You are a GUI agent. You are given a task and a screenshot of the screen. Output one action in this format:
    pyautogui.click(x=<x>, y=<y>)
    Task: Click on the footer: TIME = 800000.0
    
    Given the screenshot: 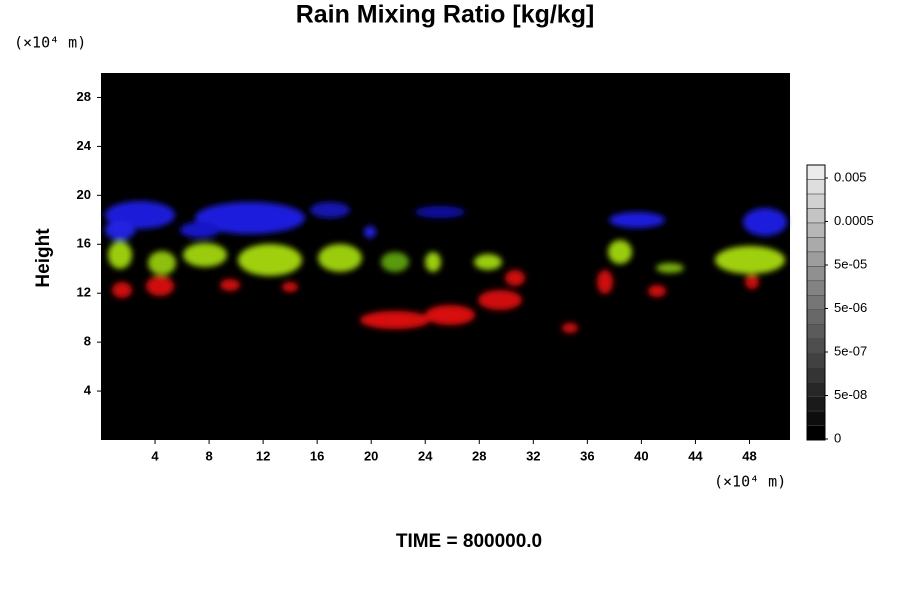 What is the action you would take?
    pyautogui.click(x=469, y=541)
    